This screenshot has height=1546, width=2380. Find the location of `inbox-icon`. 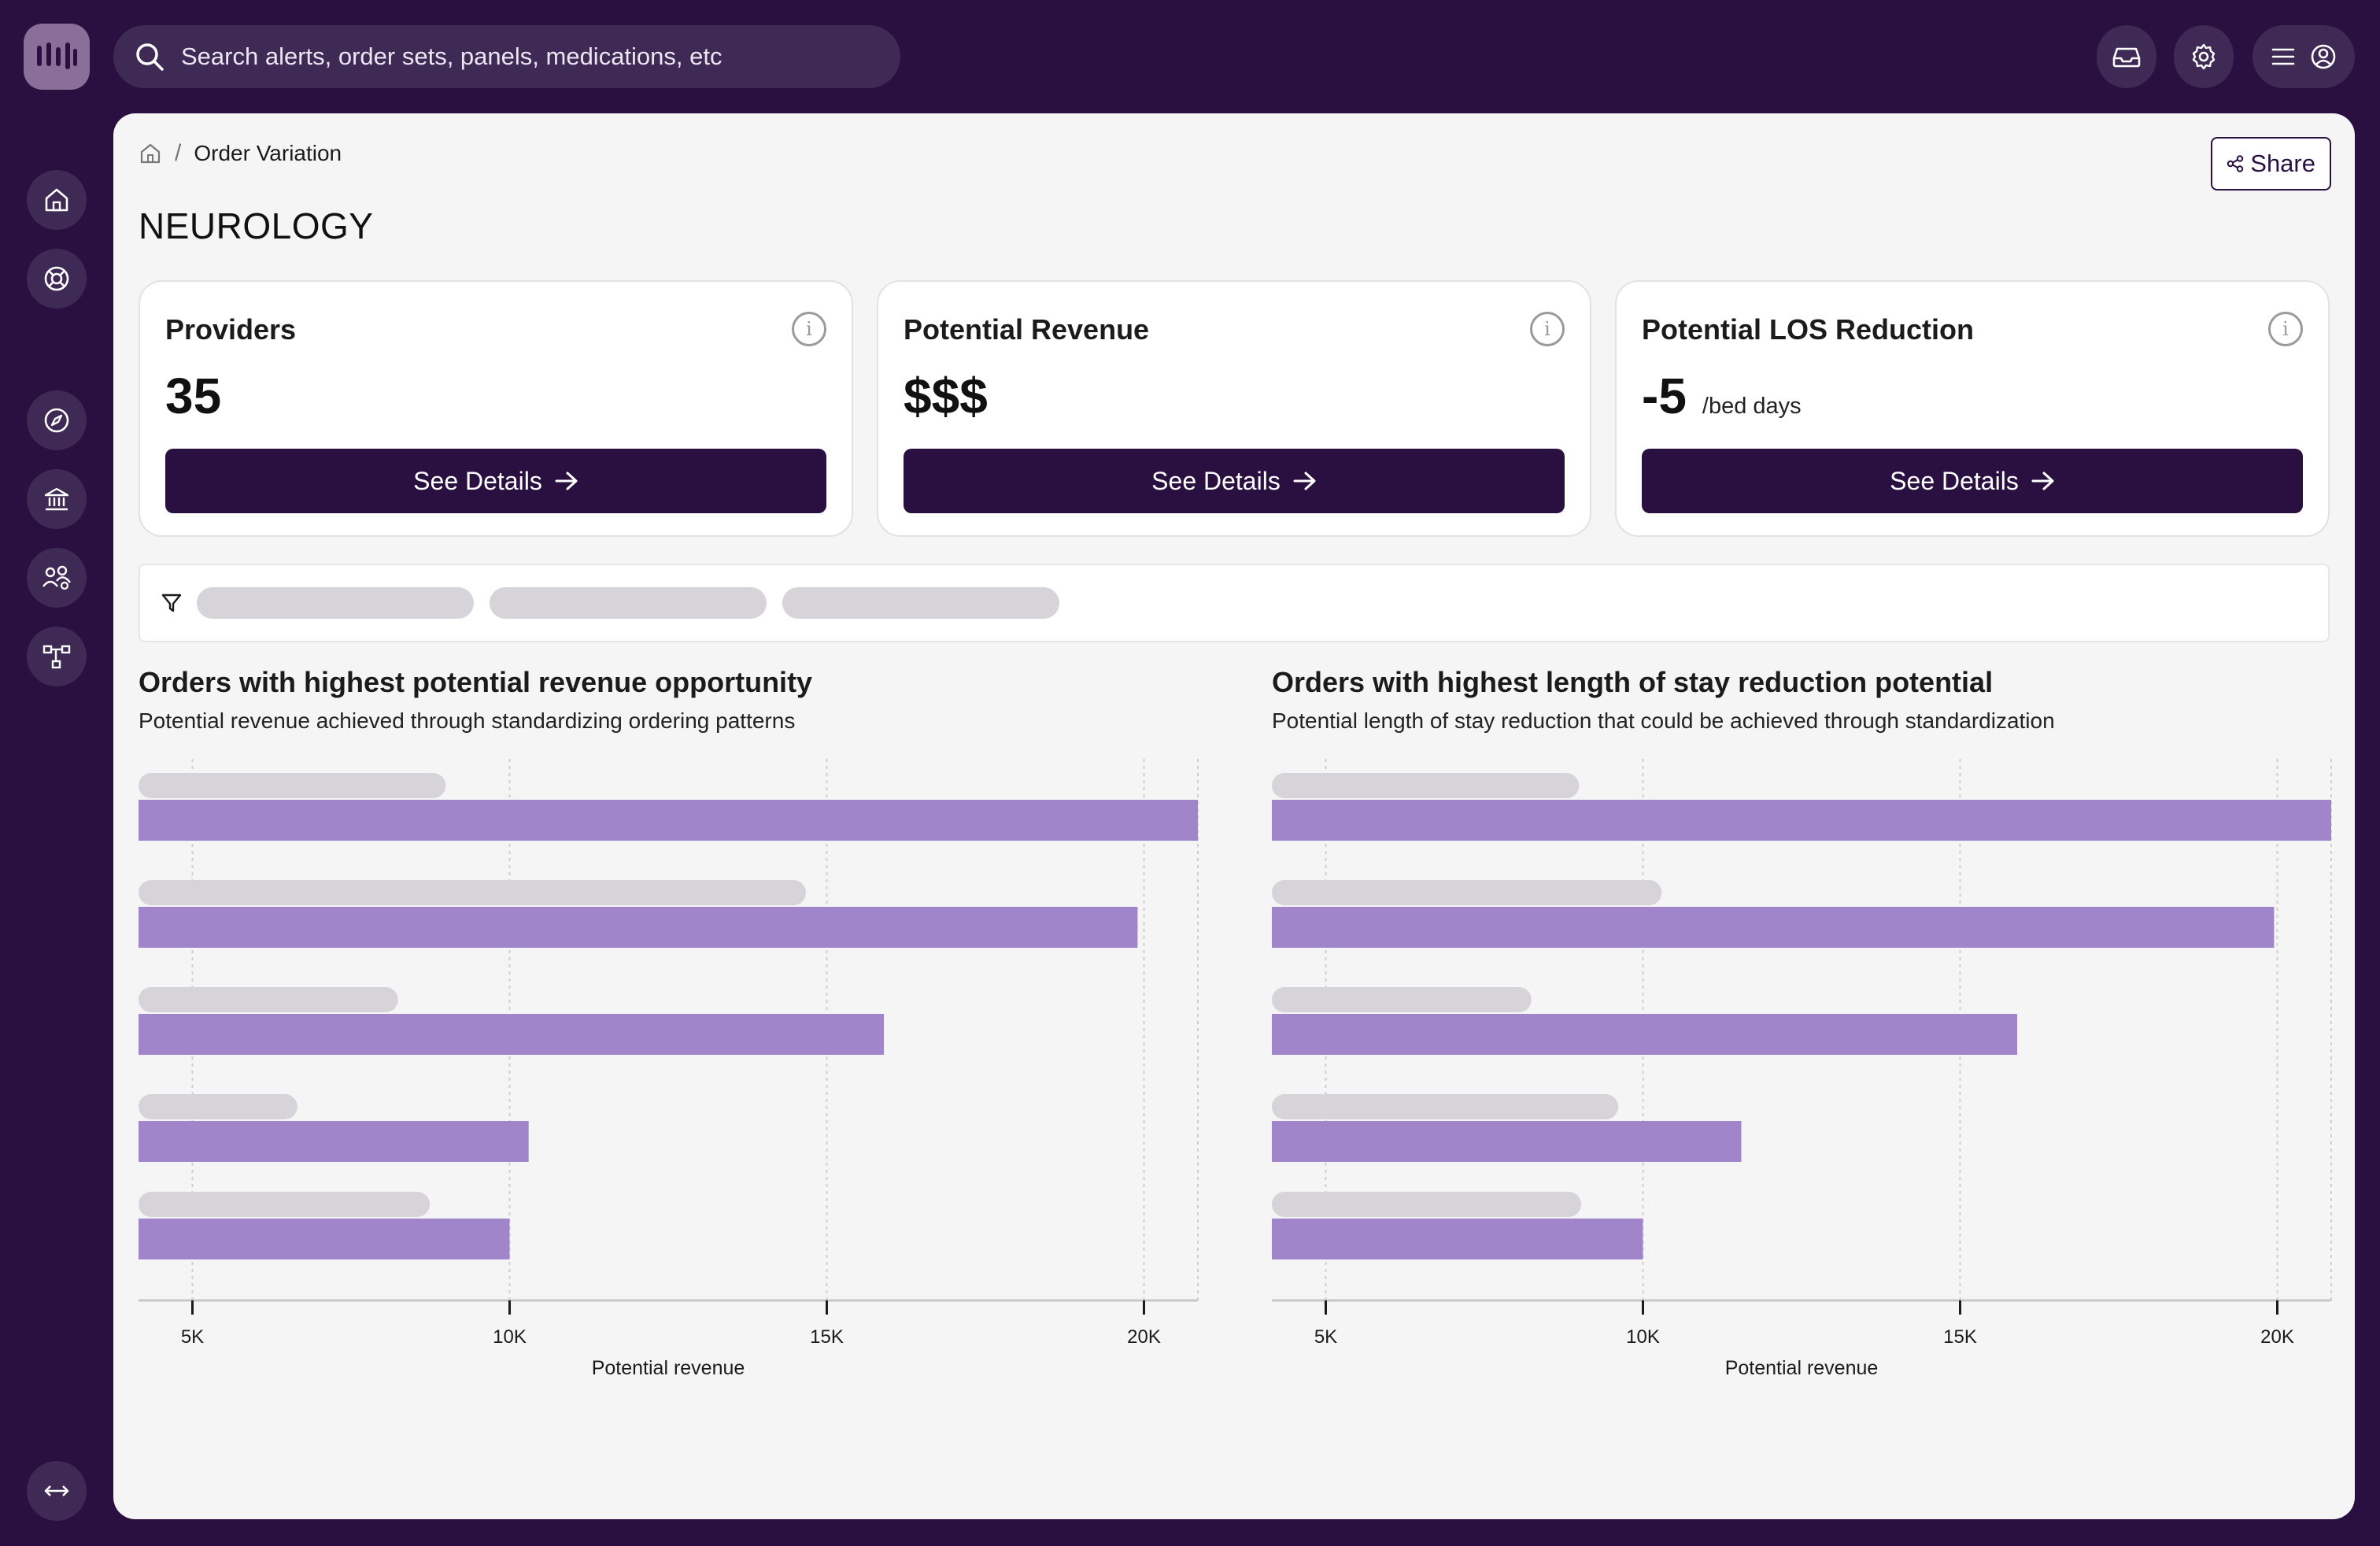

inbox-icon is located at coordinates (2126, 57).